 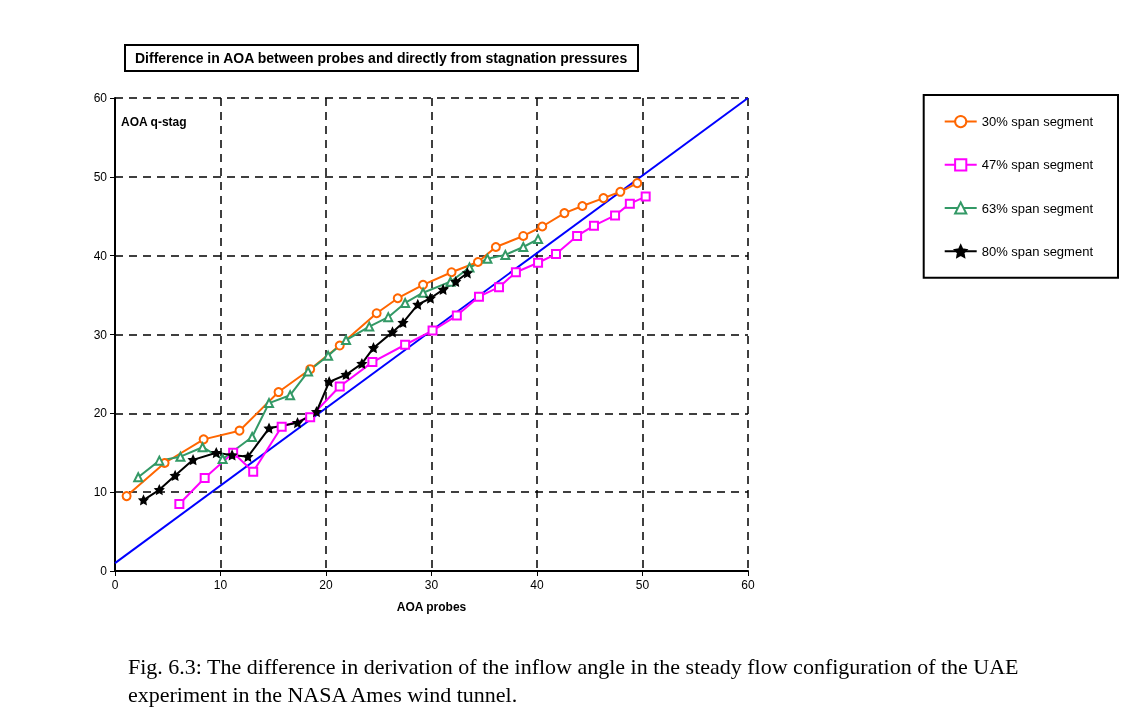 What do you see at coordinates (537, 585) in the screenshot?
I see `x-tick-label: 40` at bounding box center [537, 585].